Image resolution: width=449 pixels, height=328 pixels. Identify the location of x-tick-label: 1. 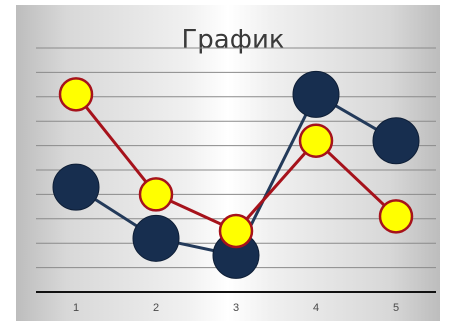
(76, 308).